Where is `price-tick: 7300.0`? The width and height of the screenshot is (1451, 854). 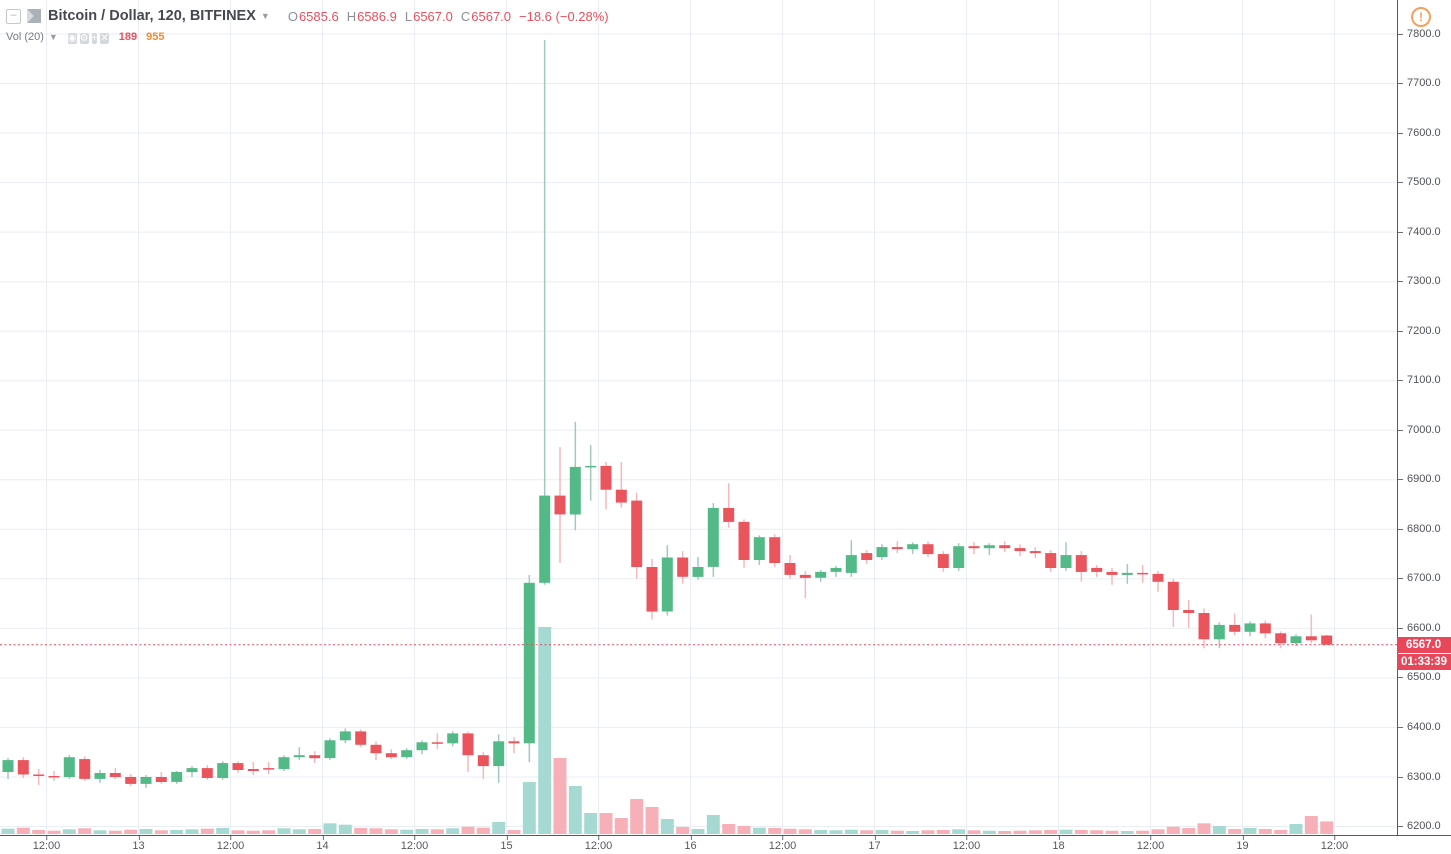 price-tick: 7300.0 is located at coordinates (1424, 281).